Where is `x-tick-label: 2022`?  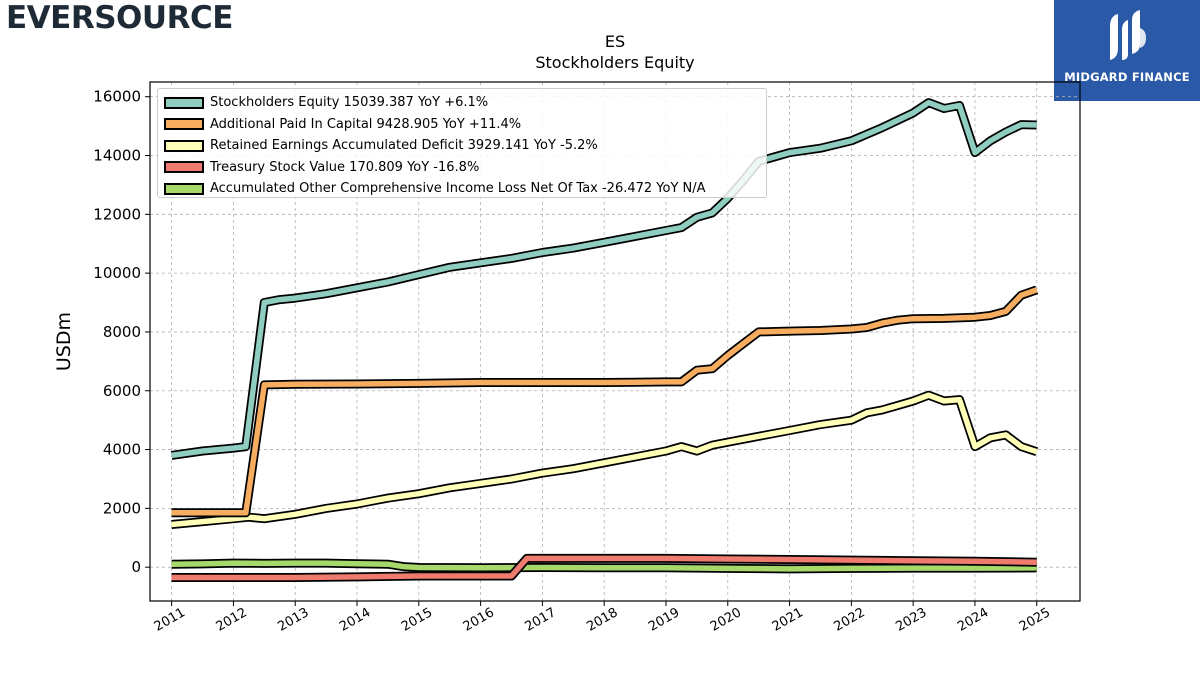
x-tick-label: 2022 is located at coordinates (850, 620).